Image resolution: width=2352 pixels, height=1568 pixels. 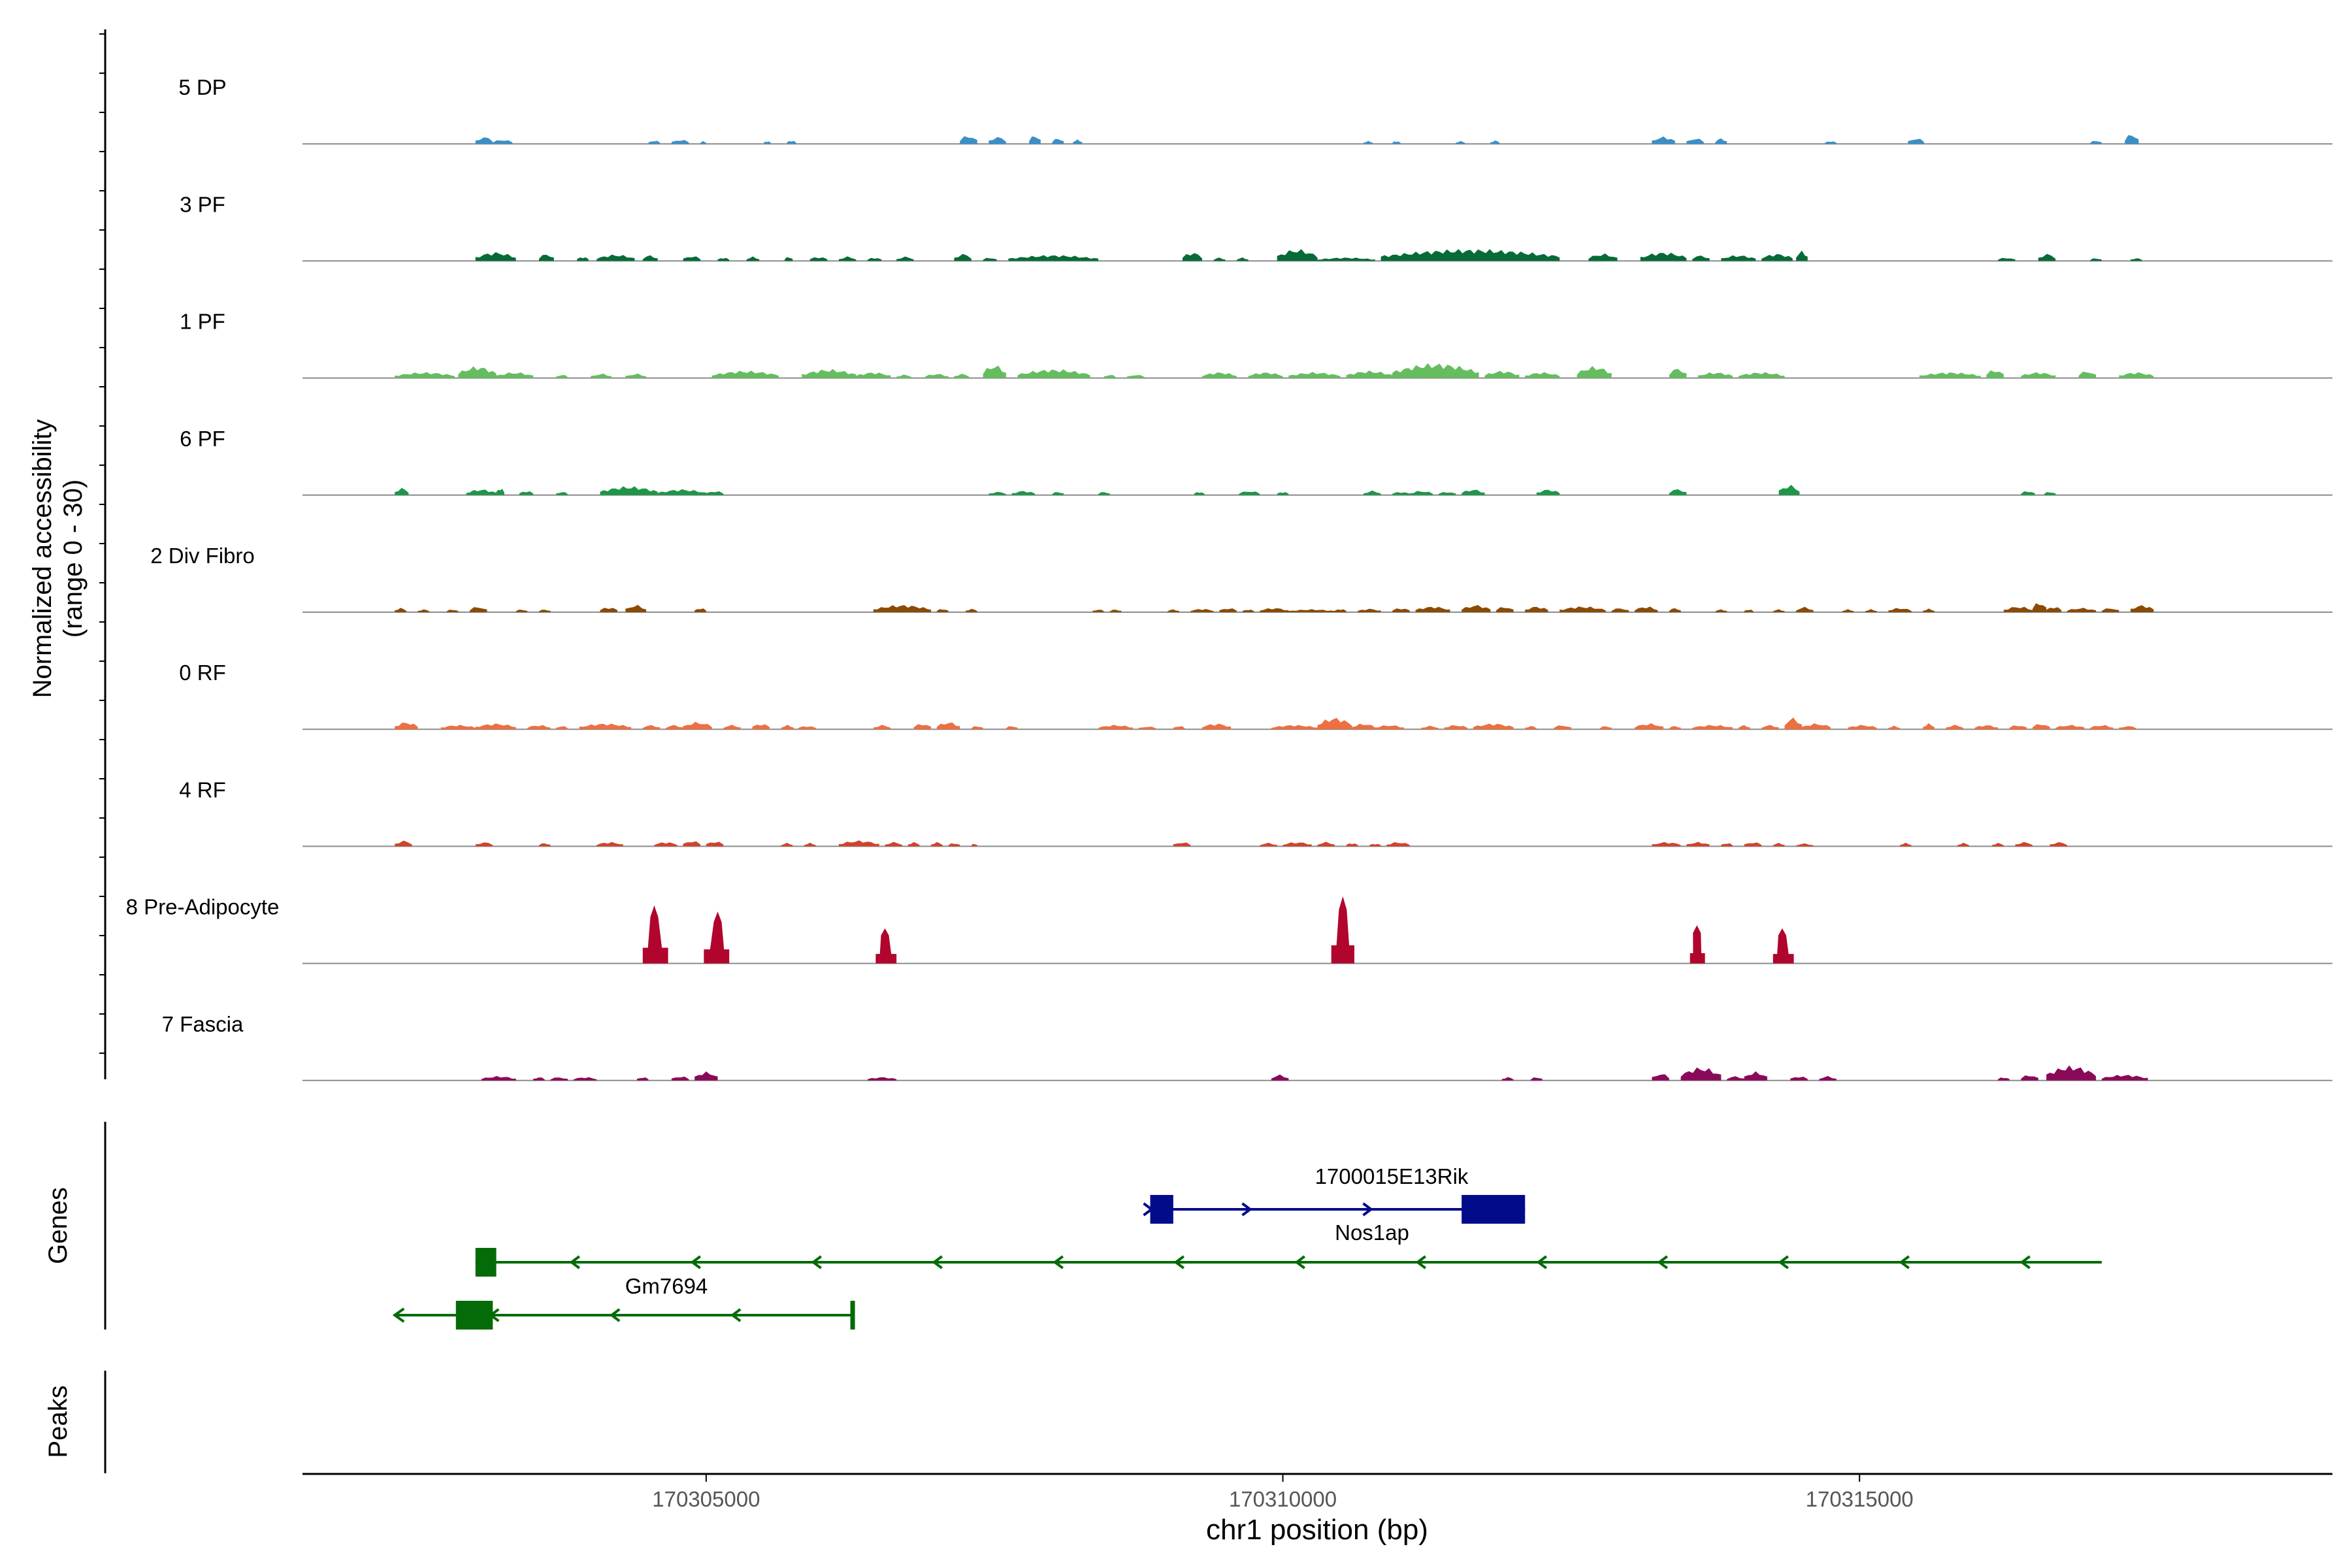 I want to click on track-label: 7 Fascia, so click(x=203, y=1024).